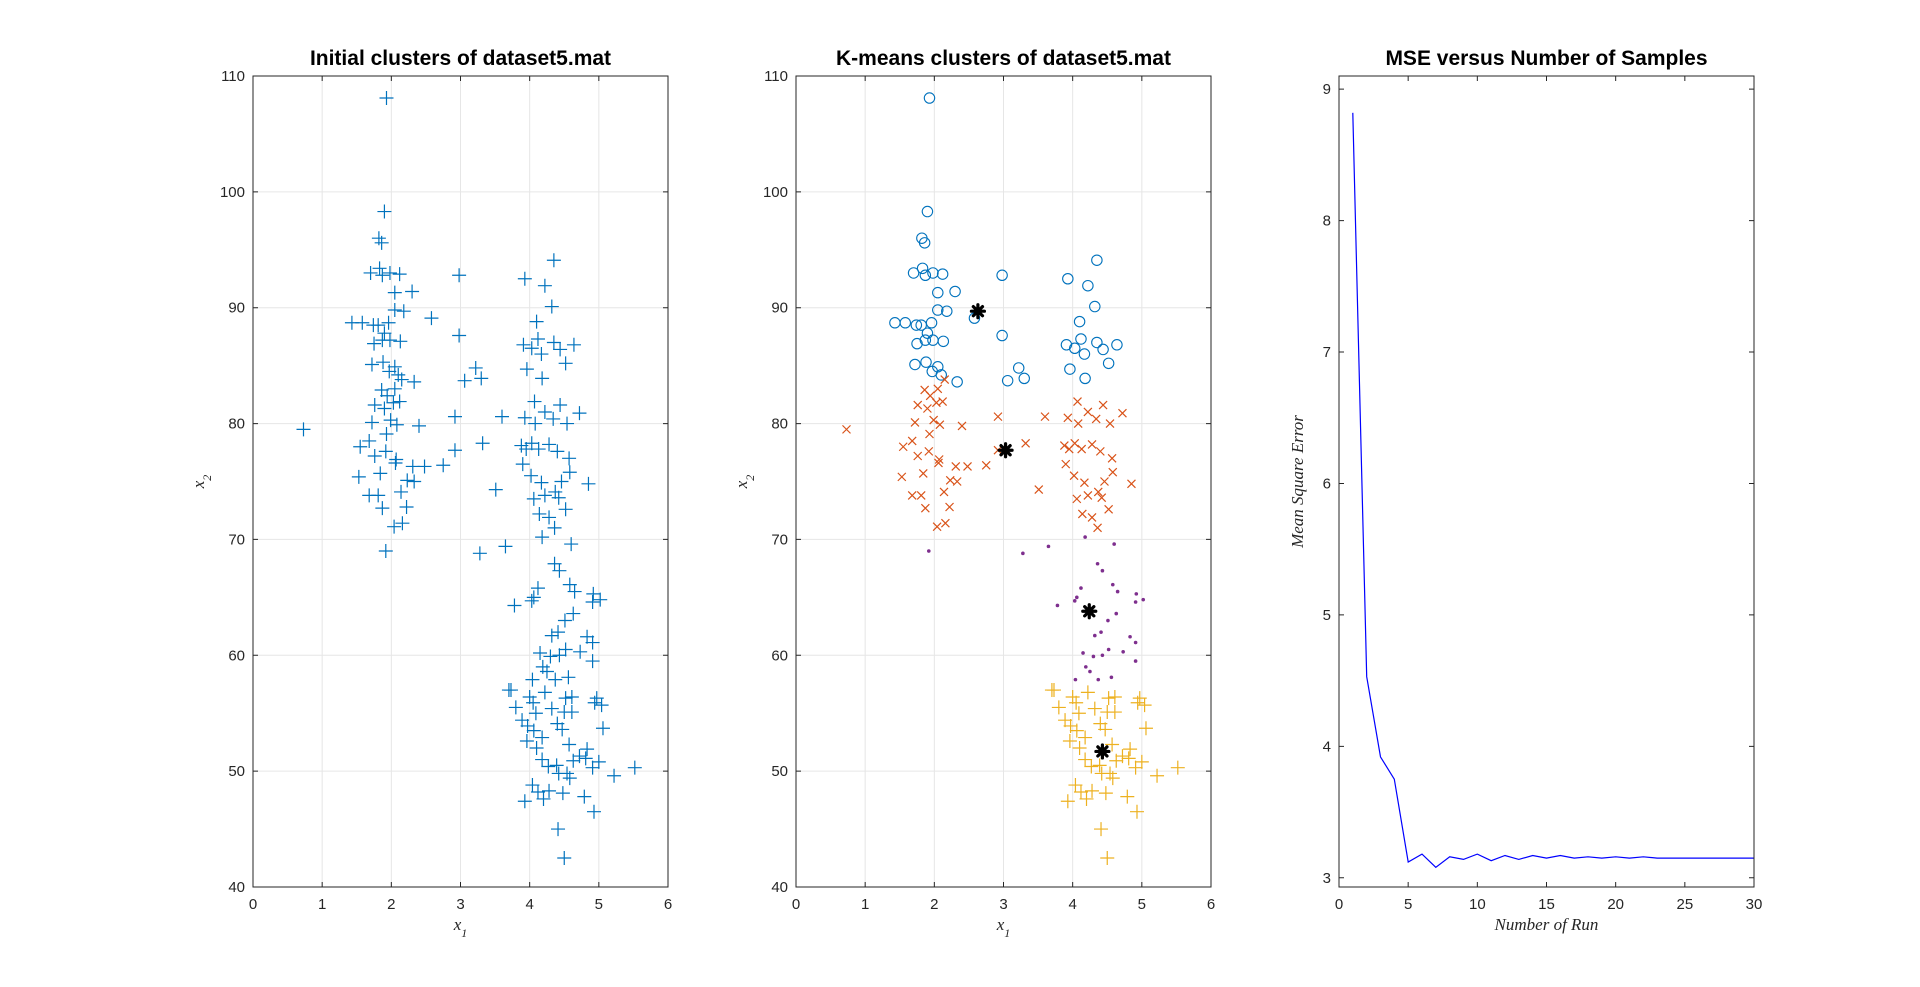  I want to click on y-tick-label: 50, so click(779, 771).